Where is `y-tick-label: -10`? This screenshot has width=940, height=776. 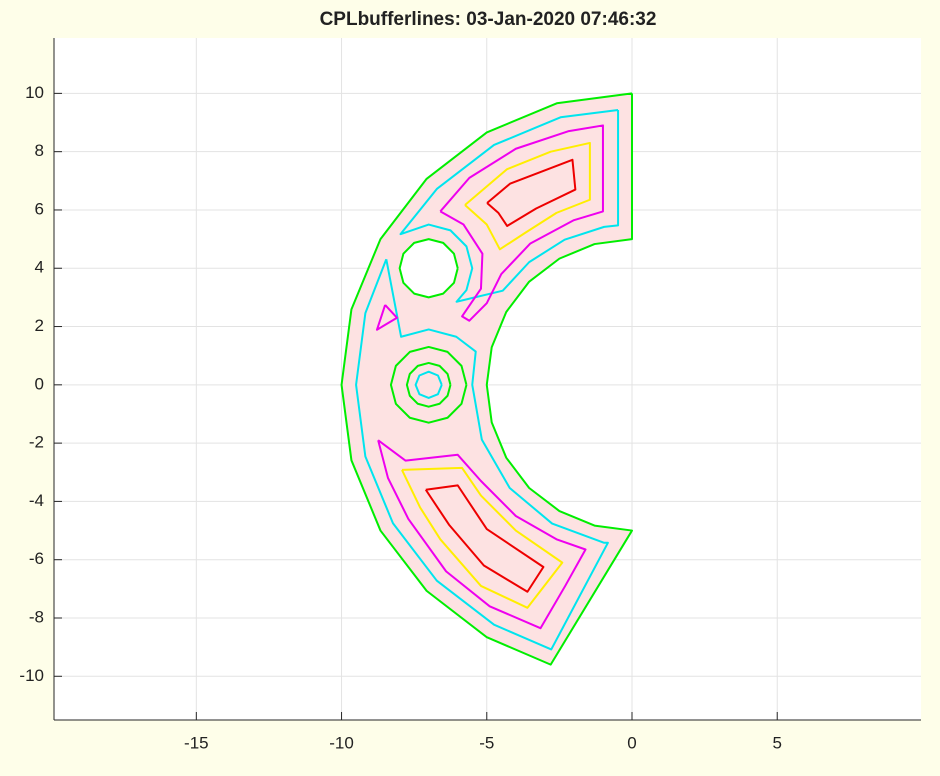
y-tick-label: -10 is located at coordinates (31, 675).